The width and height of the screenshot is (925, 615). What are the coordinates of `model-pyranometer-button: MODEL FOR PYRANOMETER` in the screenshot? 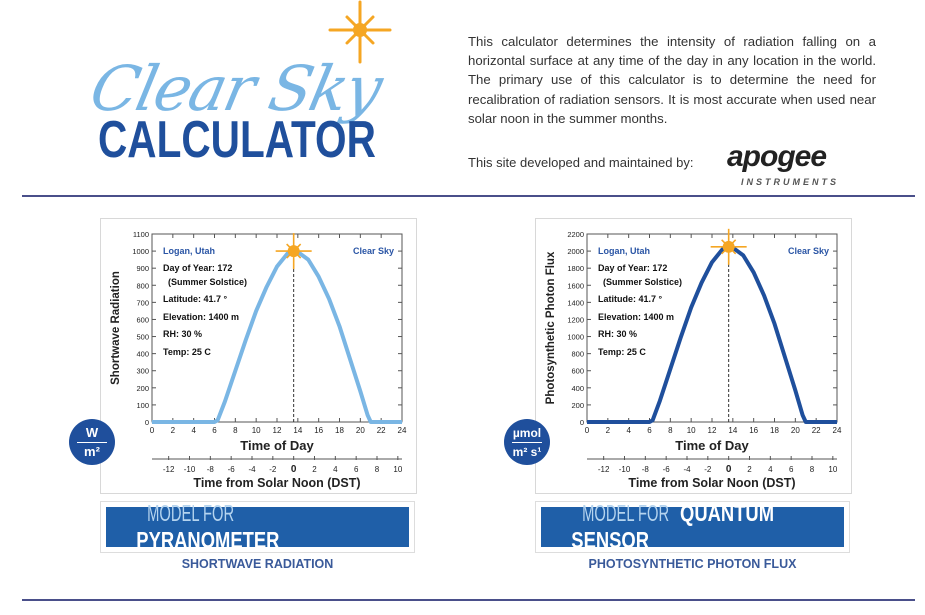 It's located at (257, 526).